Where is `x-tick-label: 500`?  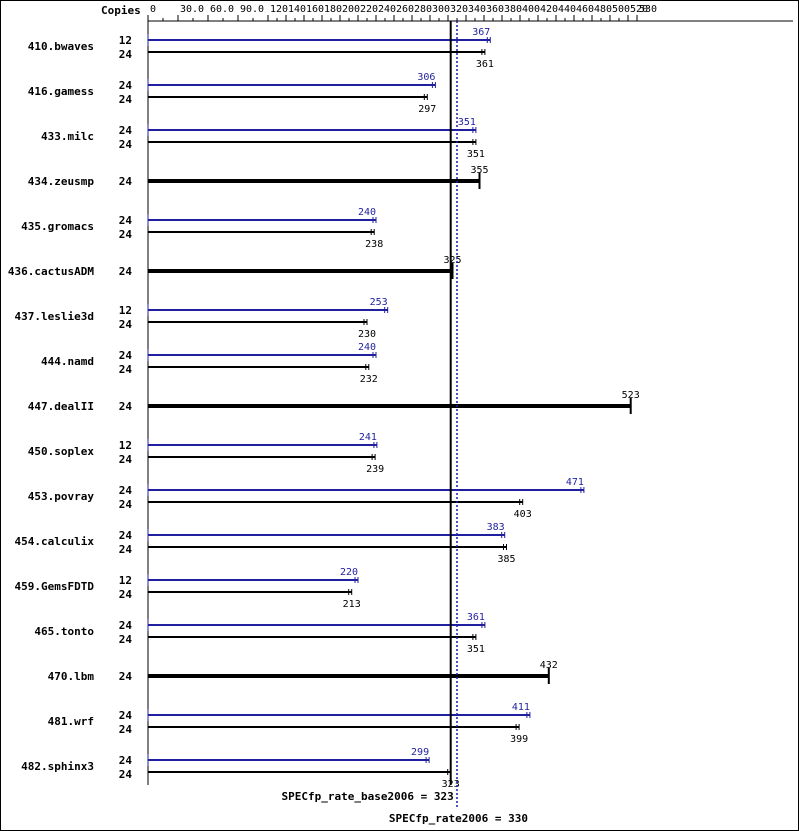
x-tick-label: 500 is located at coordinates (621, 9).